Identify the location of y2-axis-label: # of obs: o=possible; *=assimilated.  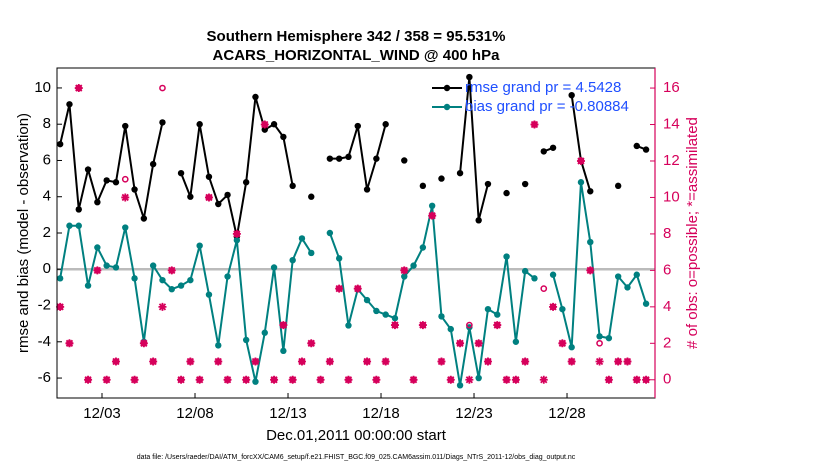
(692, 233).